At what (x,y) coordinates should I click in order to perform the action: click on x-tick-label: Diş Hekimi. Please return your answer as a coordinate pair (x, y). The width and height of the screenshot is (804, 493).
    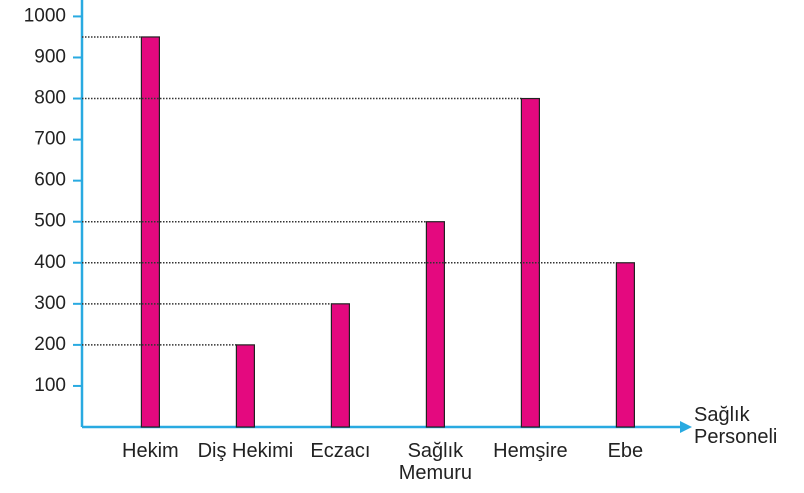
    Looking at the image, I should click on (245, 451).